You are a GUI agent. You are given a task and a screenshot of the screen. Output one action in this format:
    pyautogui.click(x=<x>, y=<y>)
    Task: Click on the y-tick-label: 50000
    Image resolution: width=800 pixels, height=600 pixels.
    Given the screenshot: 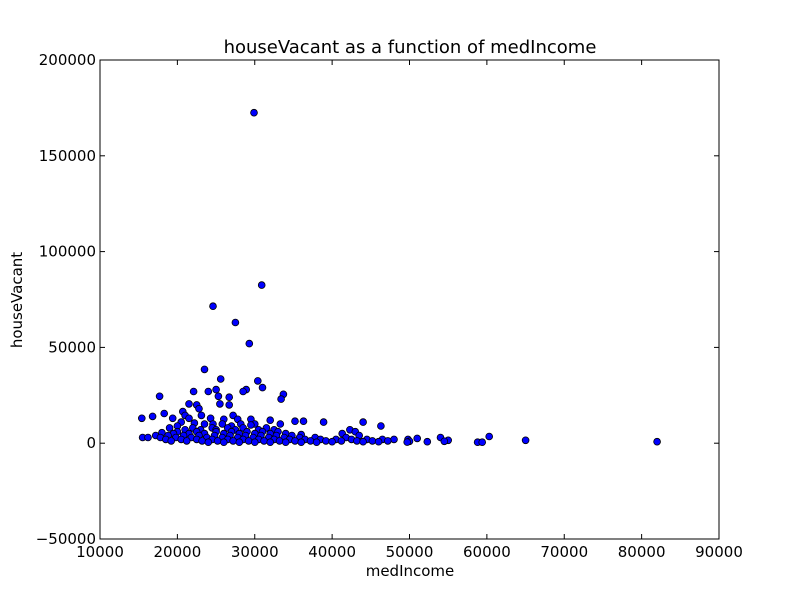 What is the action you would take?
    pyautogui.click(x=72, y=347)
    